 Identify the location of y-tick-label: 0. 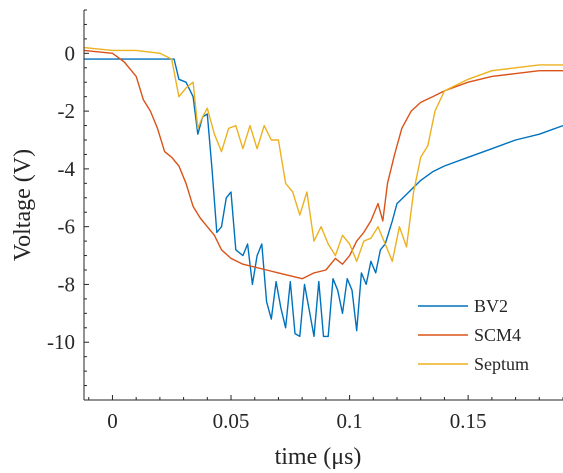
(70, 53).